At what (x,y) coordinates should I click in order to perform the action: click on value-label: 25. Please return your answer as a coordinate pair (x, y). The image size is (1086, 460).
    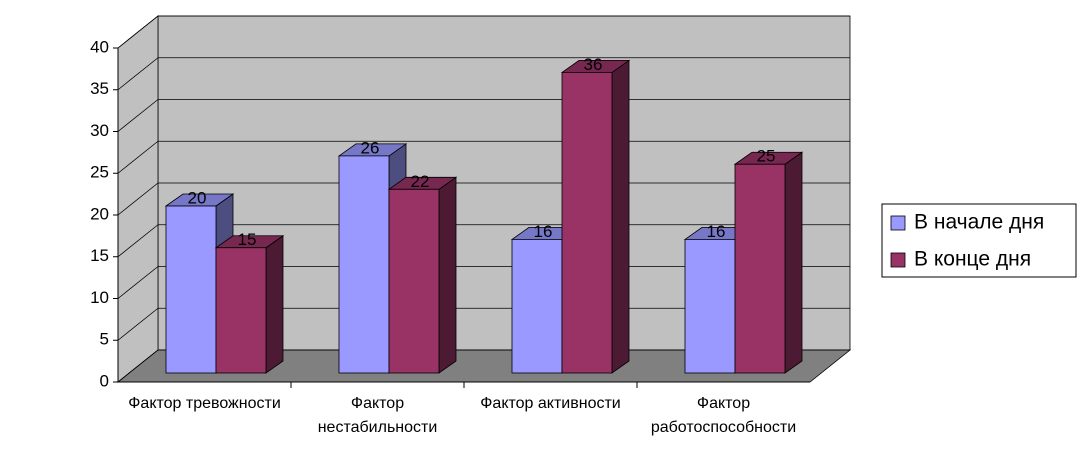
    Looking at the image, I should click on (766, 156).